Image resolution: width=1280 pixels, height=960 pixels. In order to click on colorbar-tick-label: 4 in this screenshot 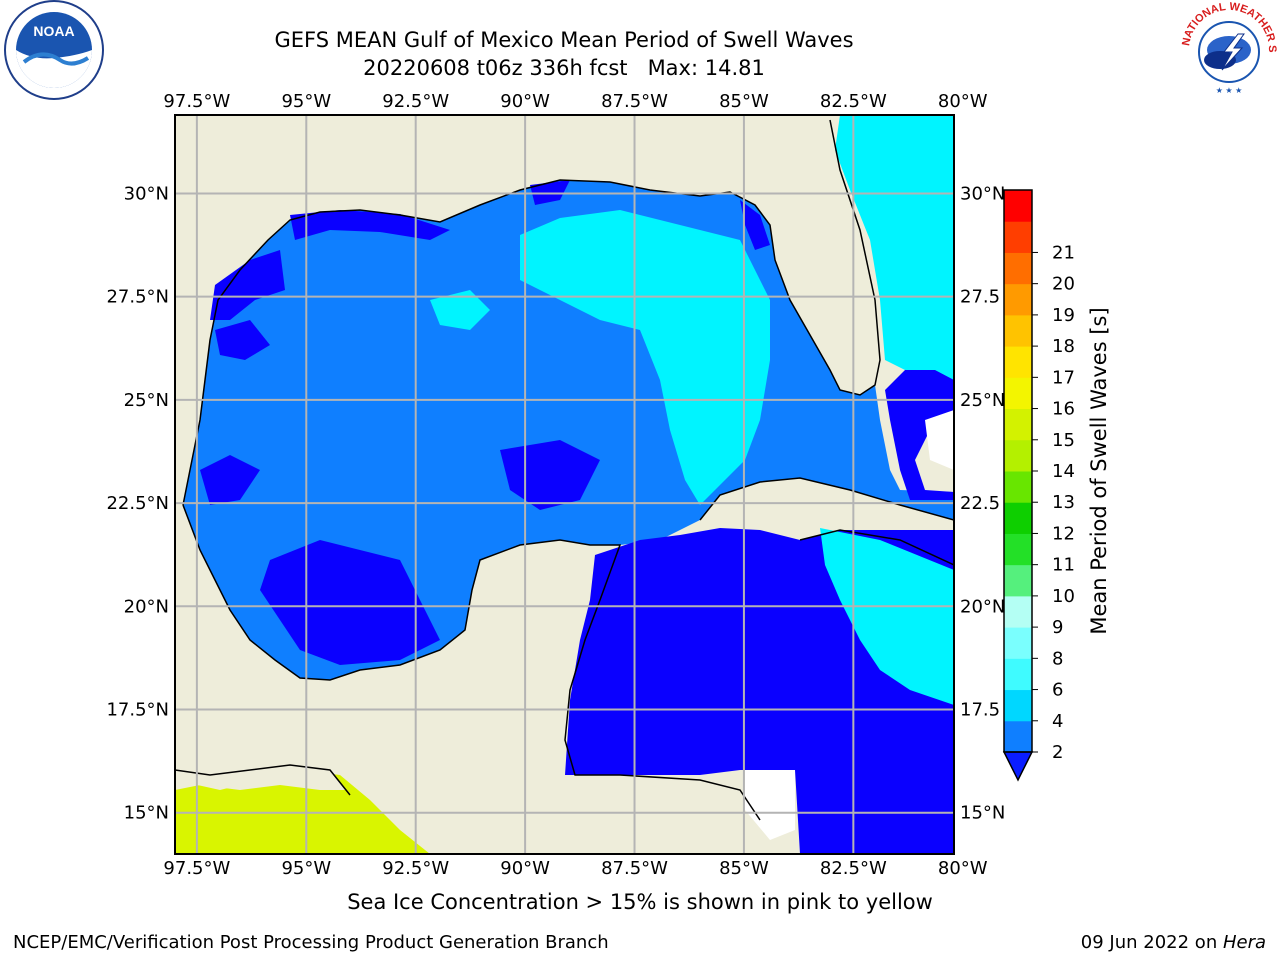, I will do `click(1057, 721)`.